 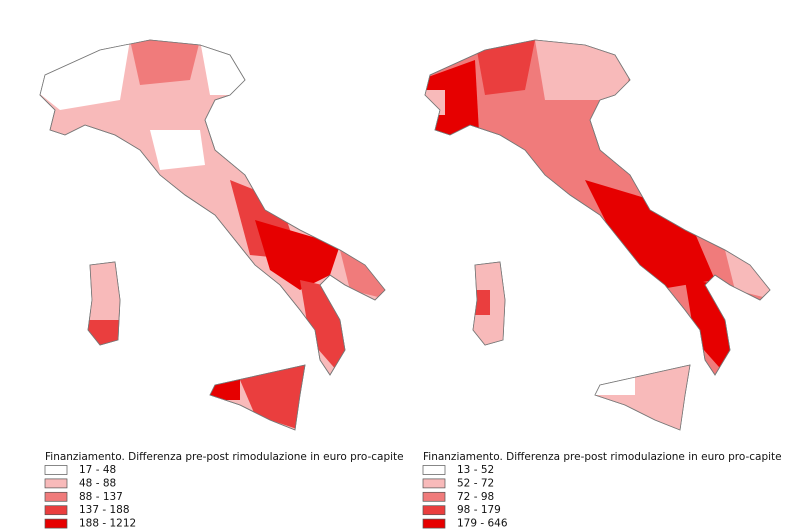 I want to click on legend-label: 17 - 48, so click(x=97, y=470).